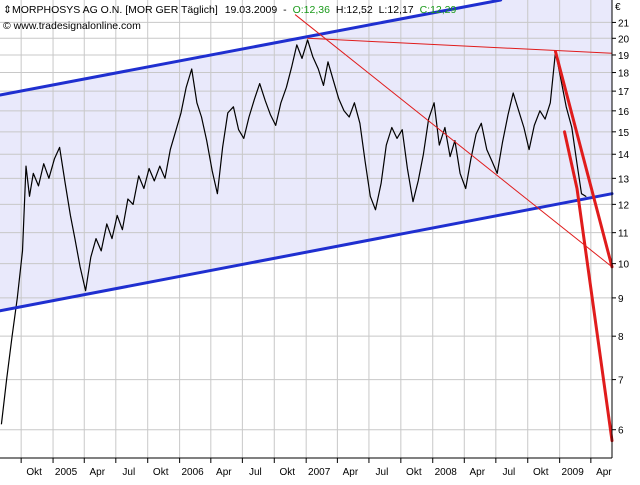 The height and width of the screenshot is (485, 640). Describe the element at coordinates (251, 10) in the screenshot. I see `chart-date: 19.03.2009` at that location.